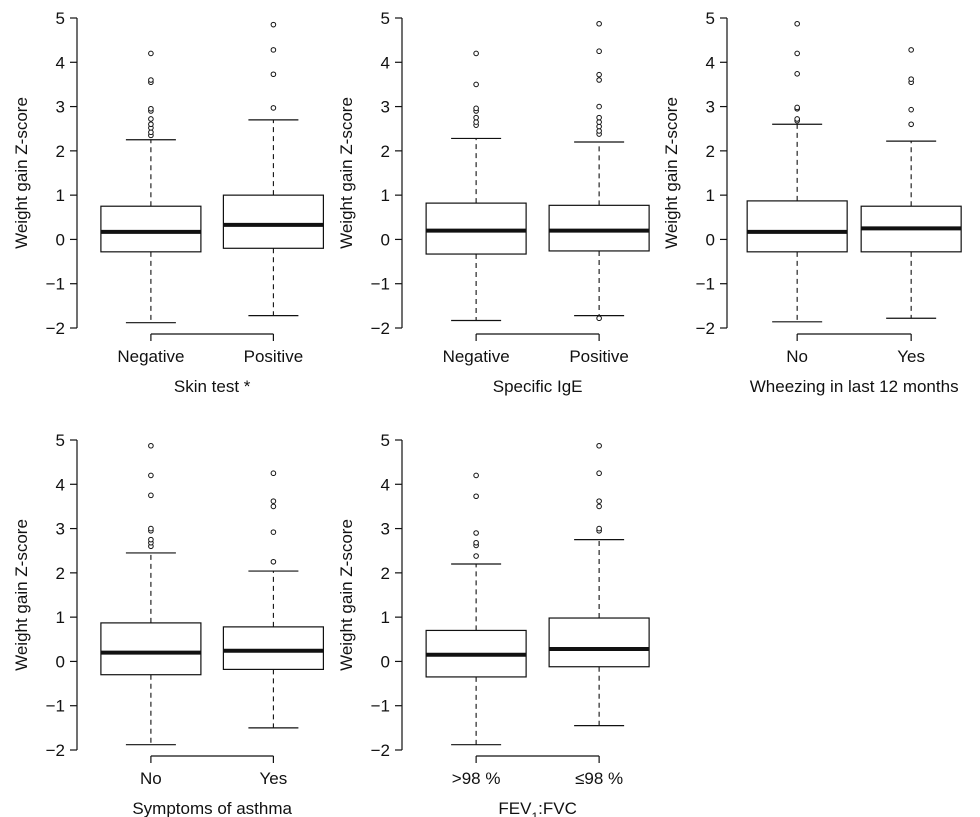 The height and width of the screenshot is (817, 980). What do you see at coordinates (212, 808) in the screenshot?
I see `x-axis-label: Symptoms of asthma` at bounding box center [212, 808].